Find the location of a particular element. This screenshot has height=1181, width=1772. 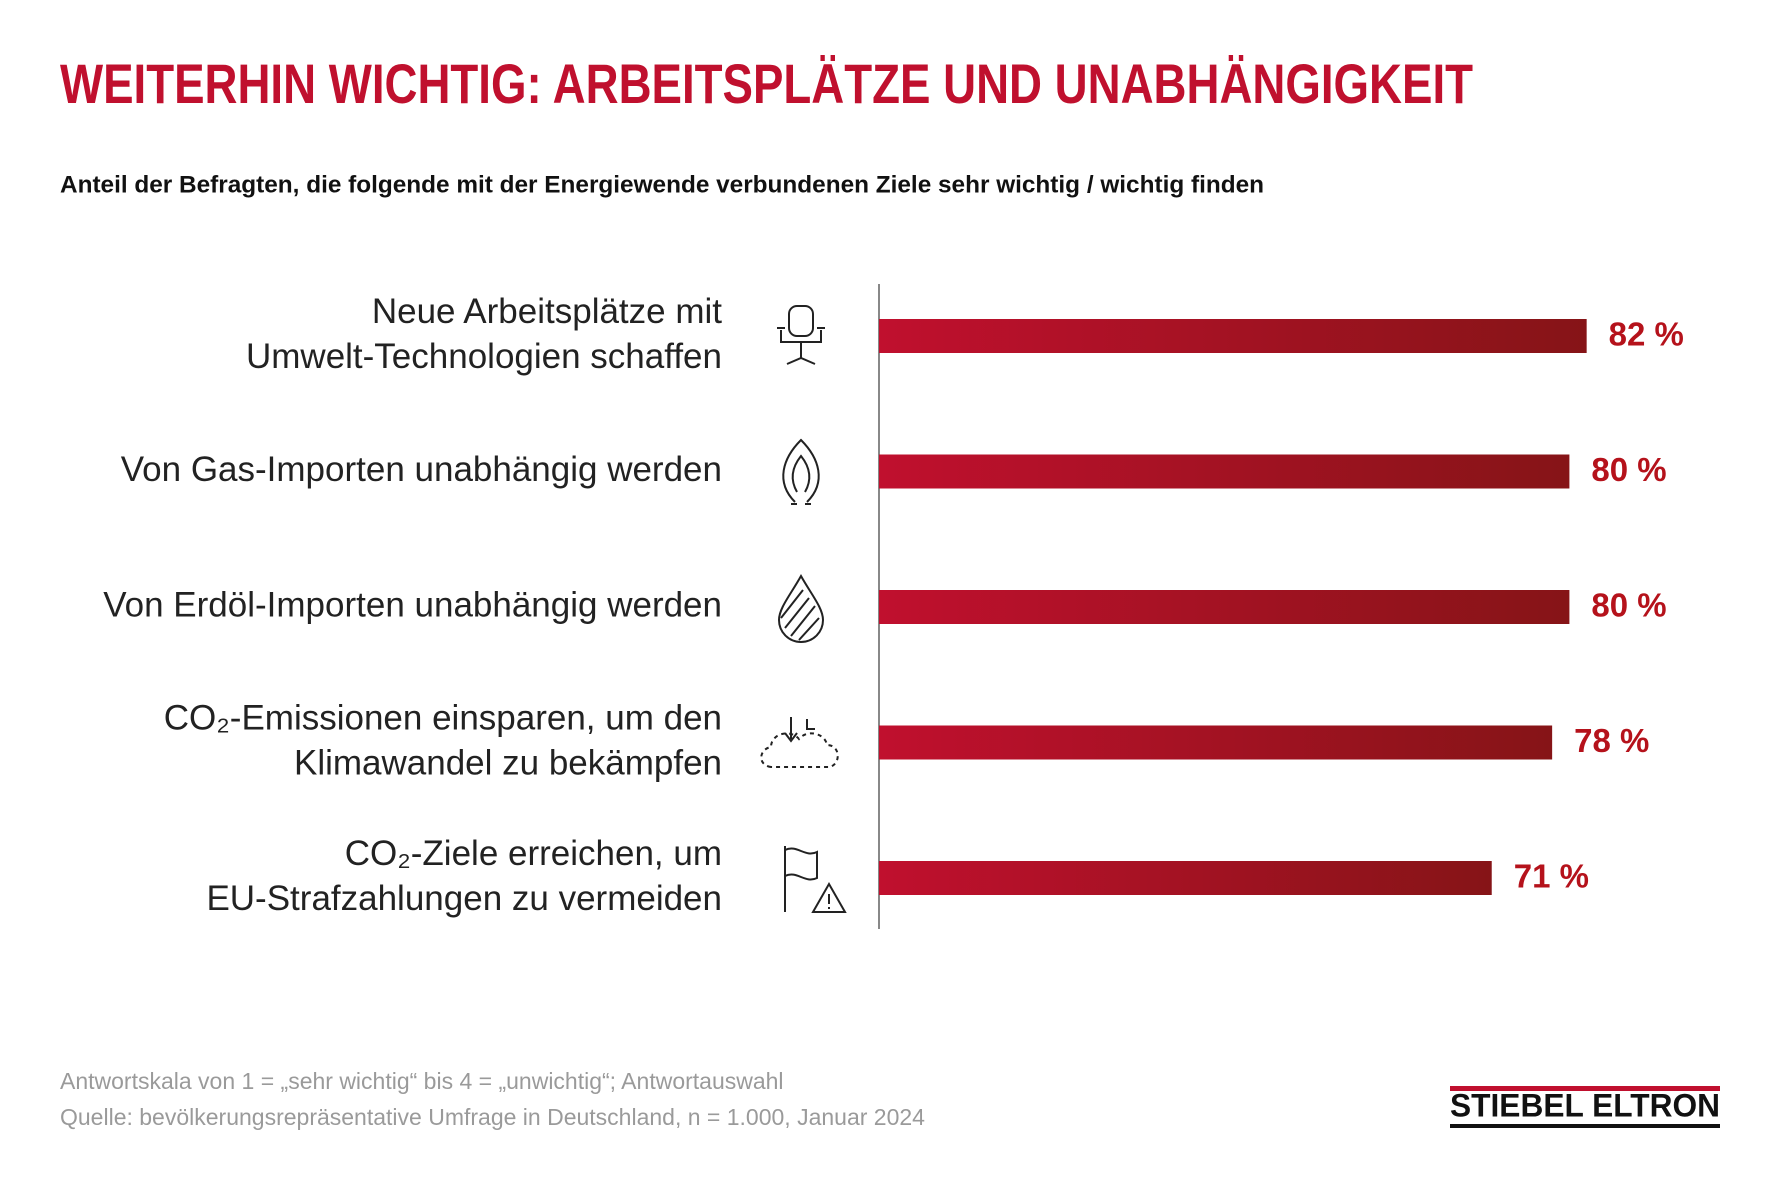

value-label: 82 % is located at coordinates (1646, 334).